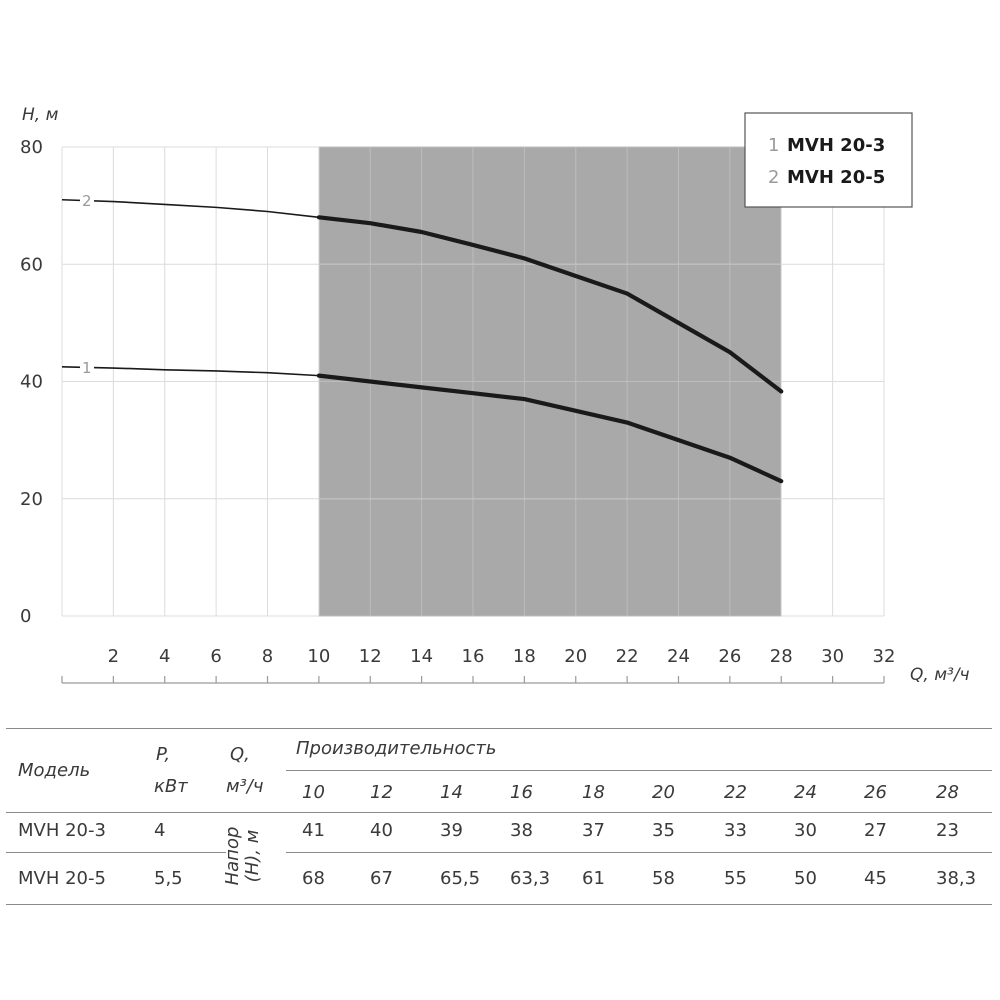  What do you see at coordinates (875, 878) in the screenshot?
I see `row-value-2-26: 45` at bounding box center [875, 878].